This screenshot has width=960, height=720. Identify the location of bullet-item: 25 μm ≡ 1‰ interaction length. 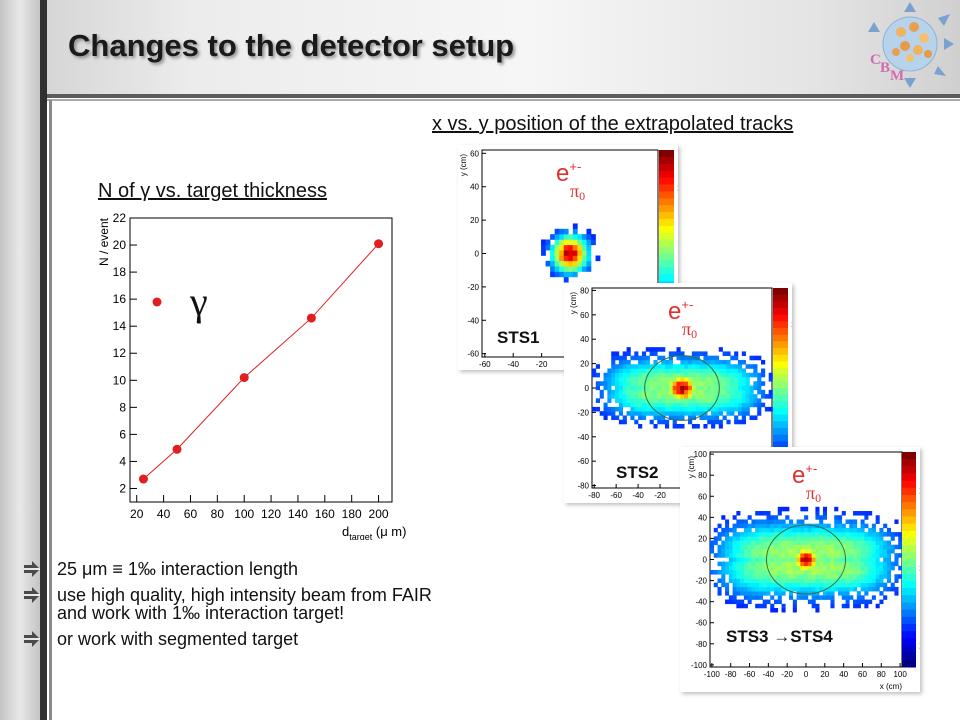
(244, 569).